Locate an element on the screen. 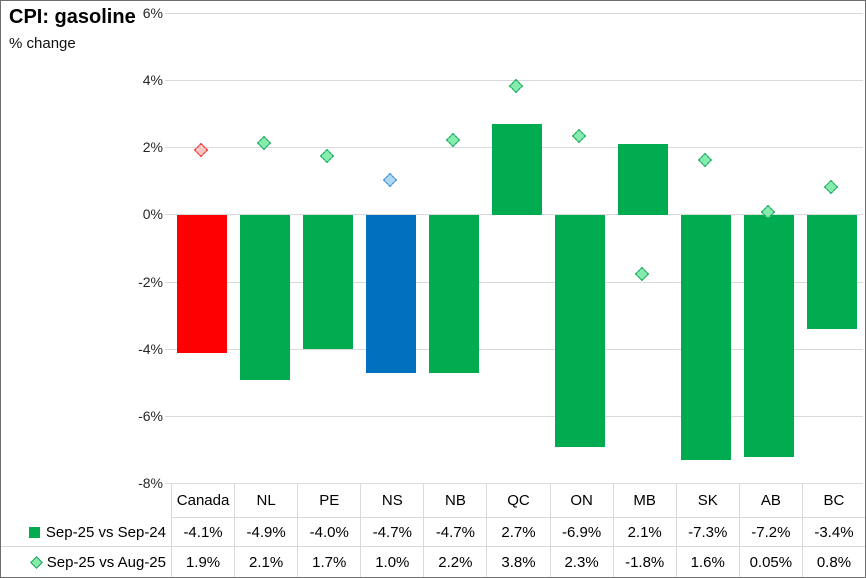 This screenshot has height=578, width=866. table-header-ns: NS is located at coordinates (392, 501).